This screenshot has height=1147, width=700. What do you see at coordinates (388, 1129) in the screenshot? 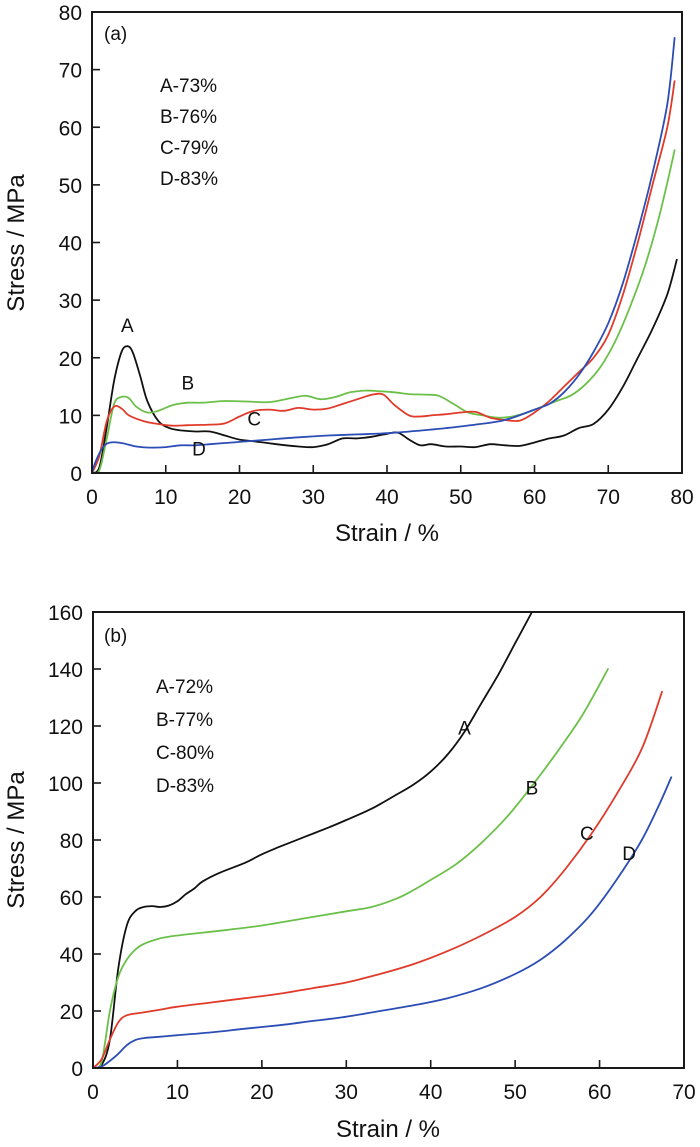
I see `panel-b-x-axis-title: Strain / %` at bounding box center [388, 1129].